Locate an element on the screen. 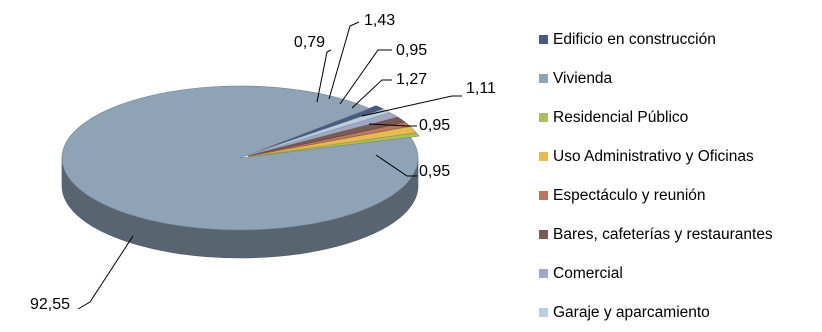 This screenshot has height=332, width=822. data-label-1: 92,55 is located at coordinates (50, 304).